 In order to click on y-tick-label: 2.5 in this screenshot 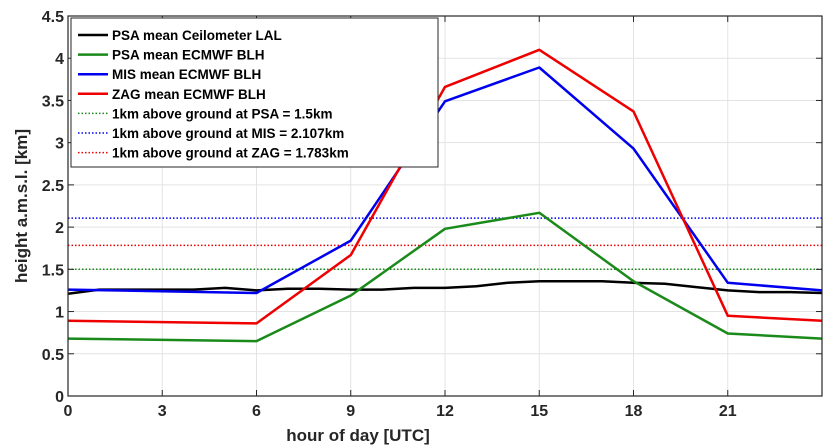, I will do `click(53, 186)`.